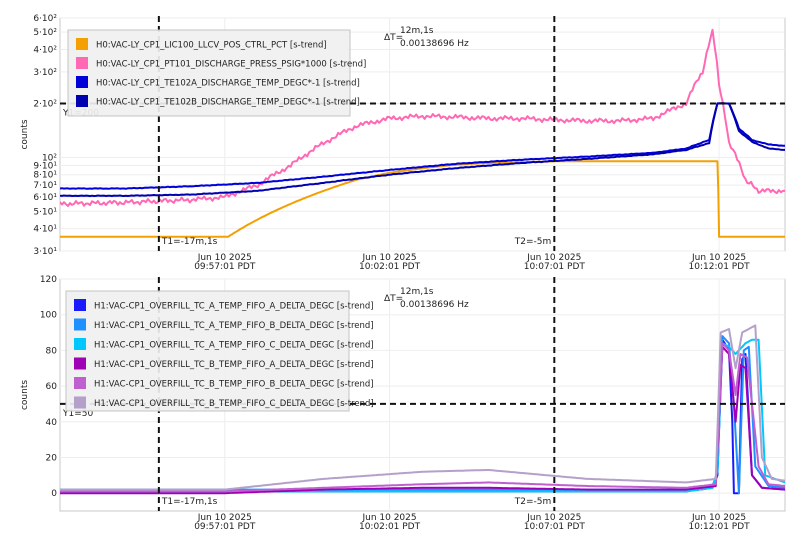 The height and width of the screenshot is (551, 804). Describe the element at coordinates (54, 494) in the screenshot. I see `y-tick-label: 0` at that location.